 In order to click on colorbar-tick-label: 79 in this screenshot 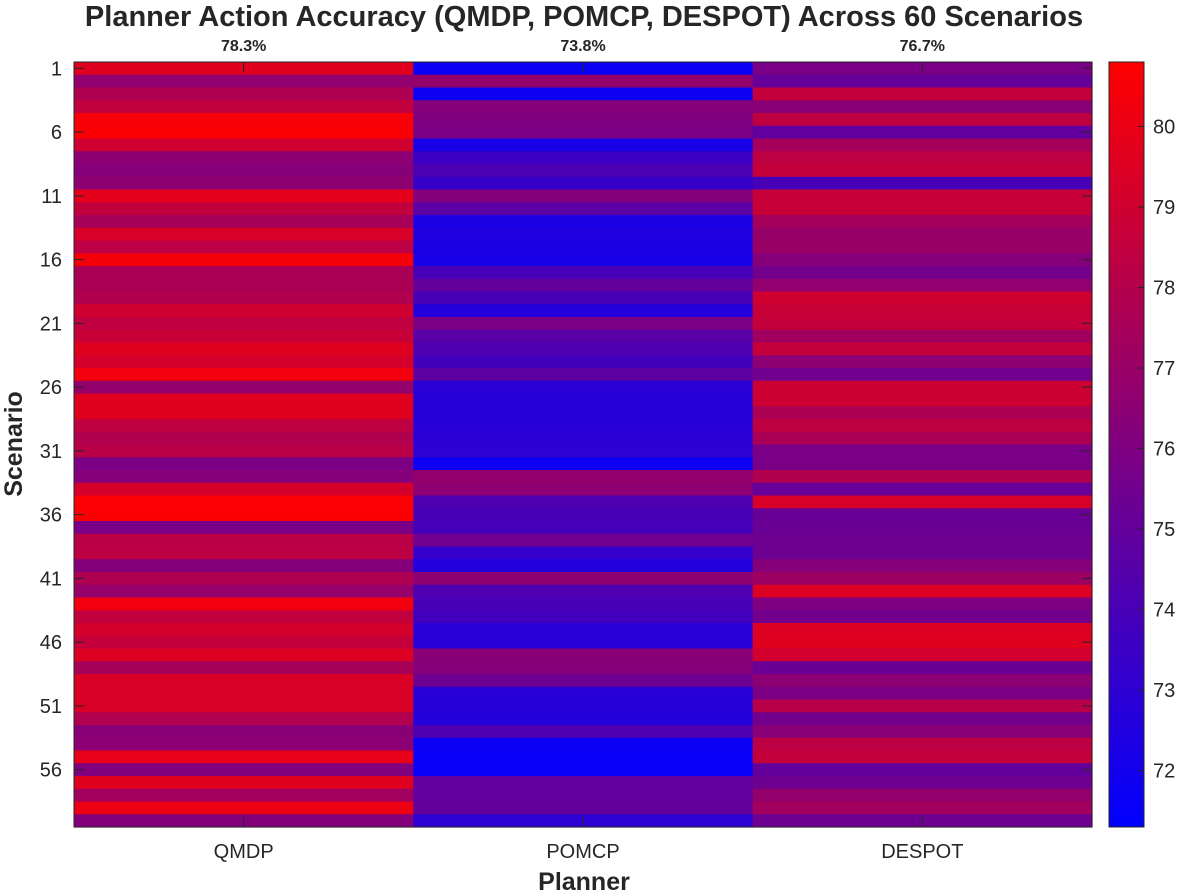, I will do `click(1164, 208)`.